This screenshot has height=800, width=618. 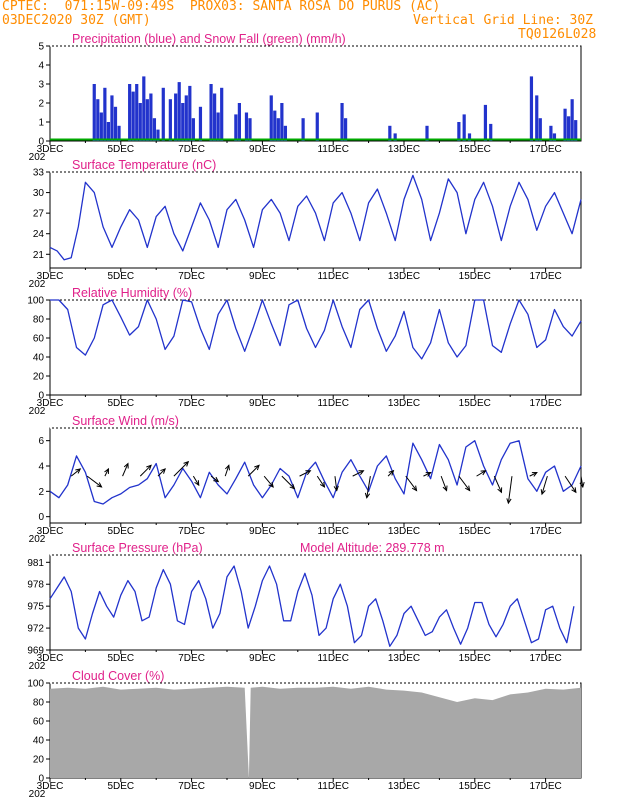 I want to click on y-tick-label: 4, so click(x=41, y=66).